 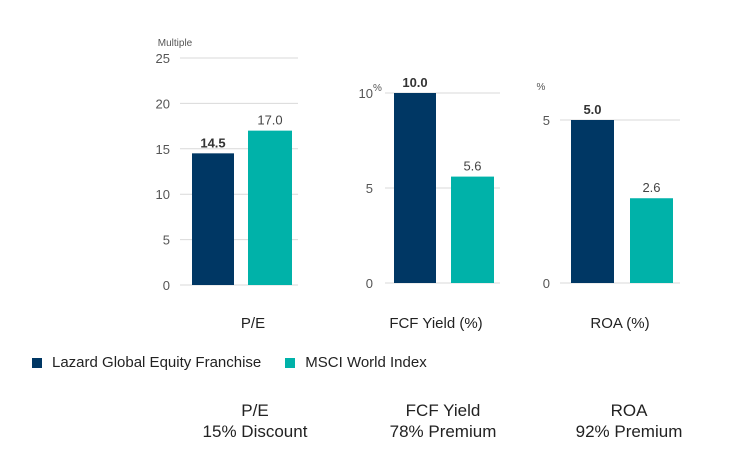 What do you see at coordinates (443, 410) in the screenshot?
I see `summary-fcf-metric: FCF Yield` at bounding box center [443, 410].